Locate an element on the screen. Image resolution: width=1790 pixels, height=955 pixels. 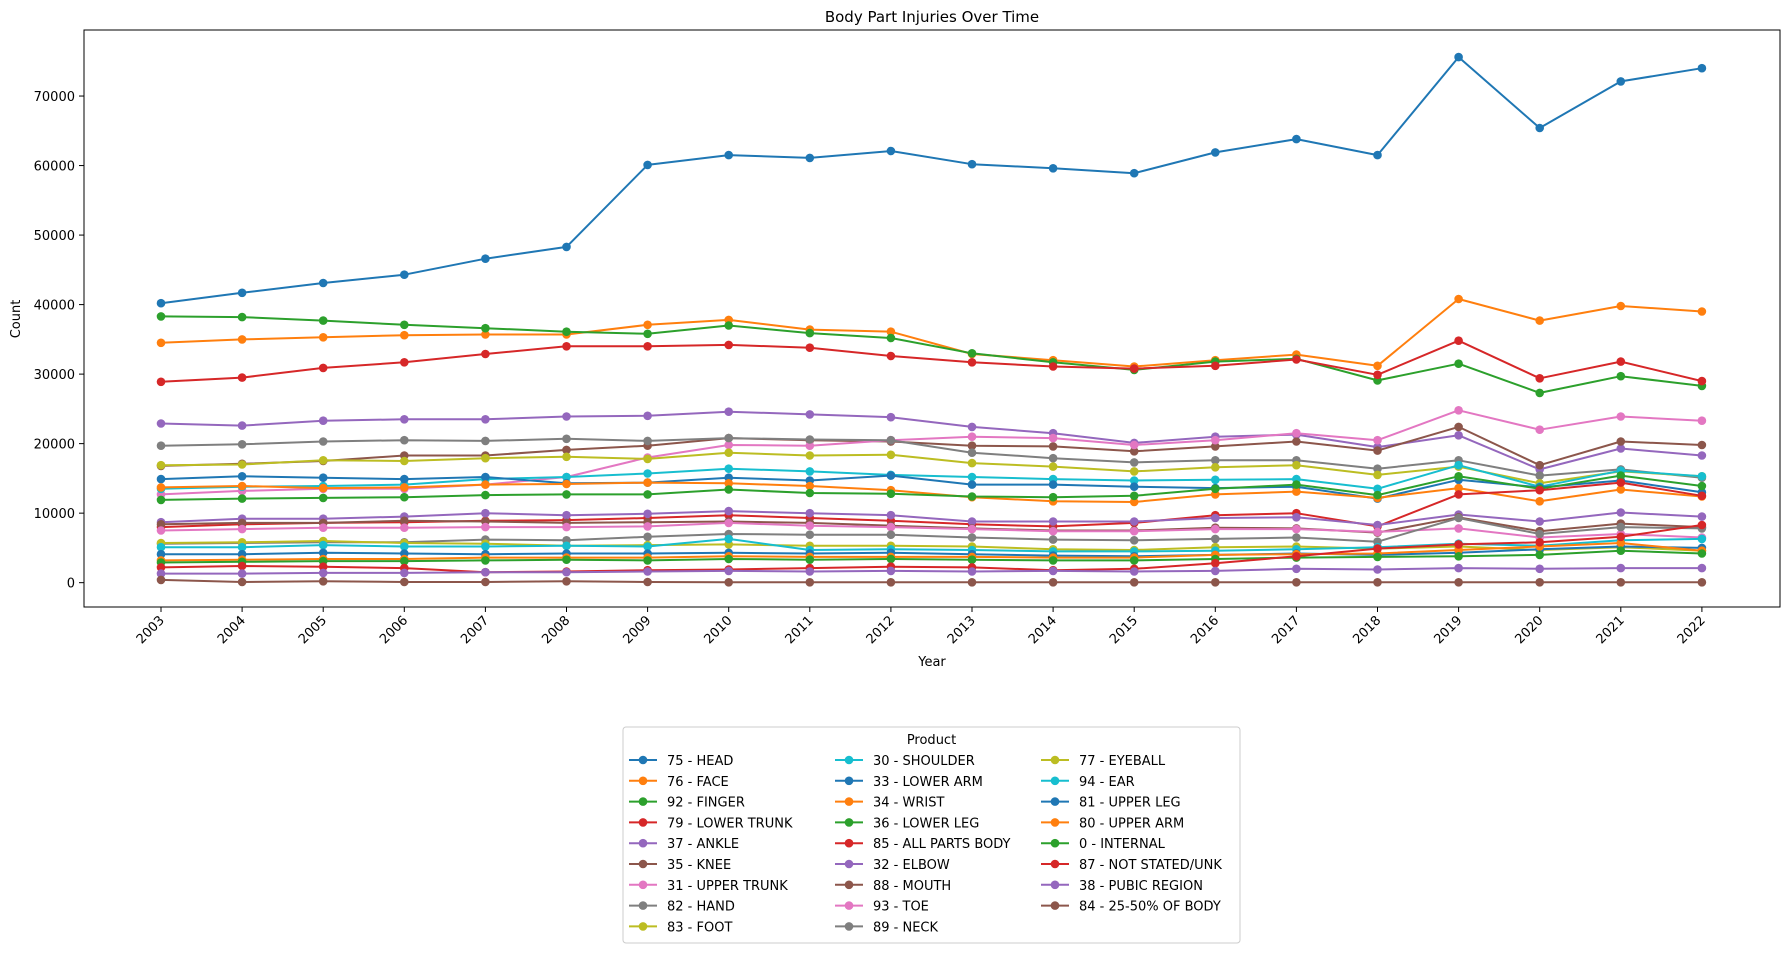
legend-item: 36 - LOWER LEG is located at coordinates (907, 823).